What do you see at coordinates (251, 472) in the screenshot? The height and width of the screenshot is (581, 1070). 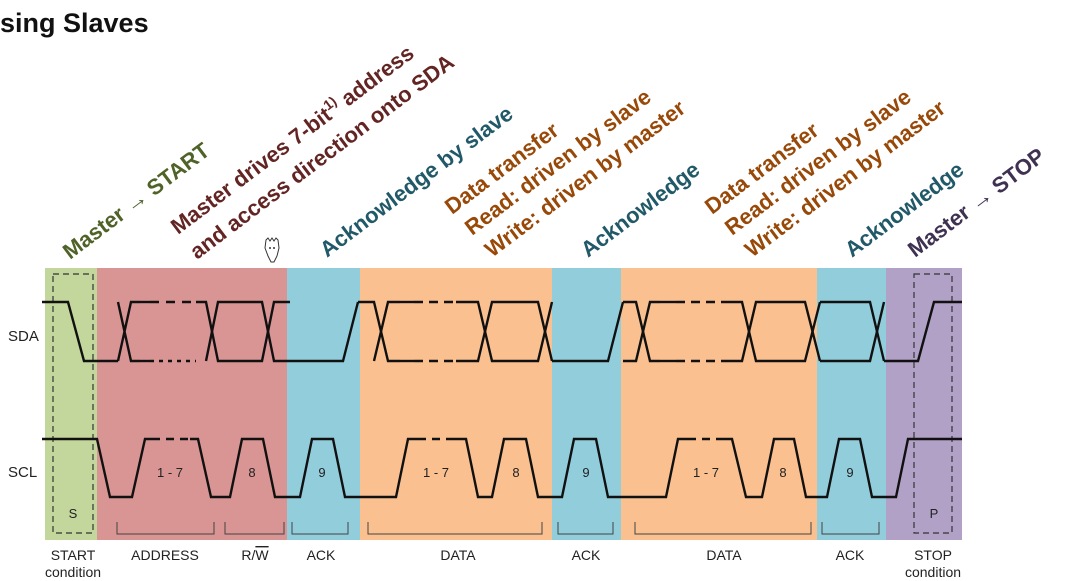 I see `pulse-label-rw-bit: 8` at bounding box center [251, 472].